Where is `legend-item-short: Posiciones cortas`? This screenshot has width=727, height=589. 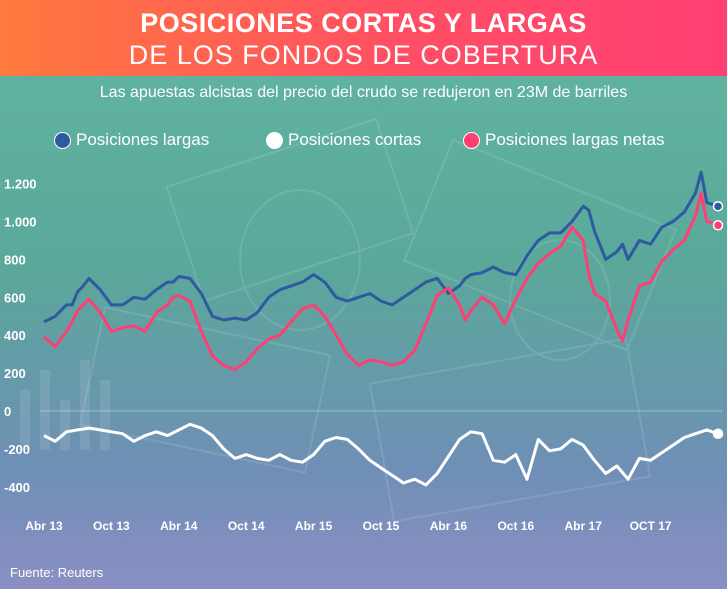 legend-item-short: Posiciones cortas is located at coordinates (343, 140).